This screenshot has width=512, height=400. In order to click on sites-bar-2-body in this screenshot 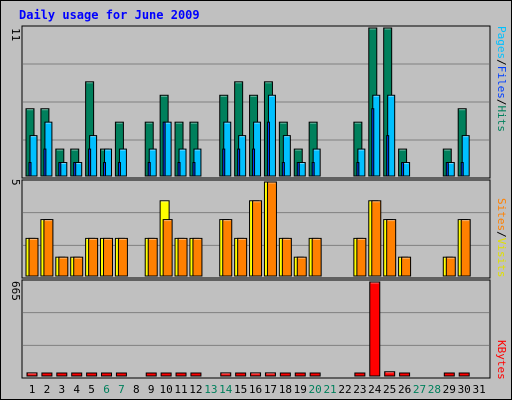, I will do `click(48, 248)`.